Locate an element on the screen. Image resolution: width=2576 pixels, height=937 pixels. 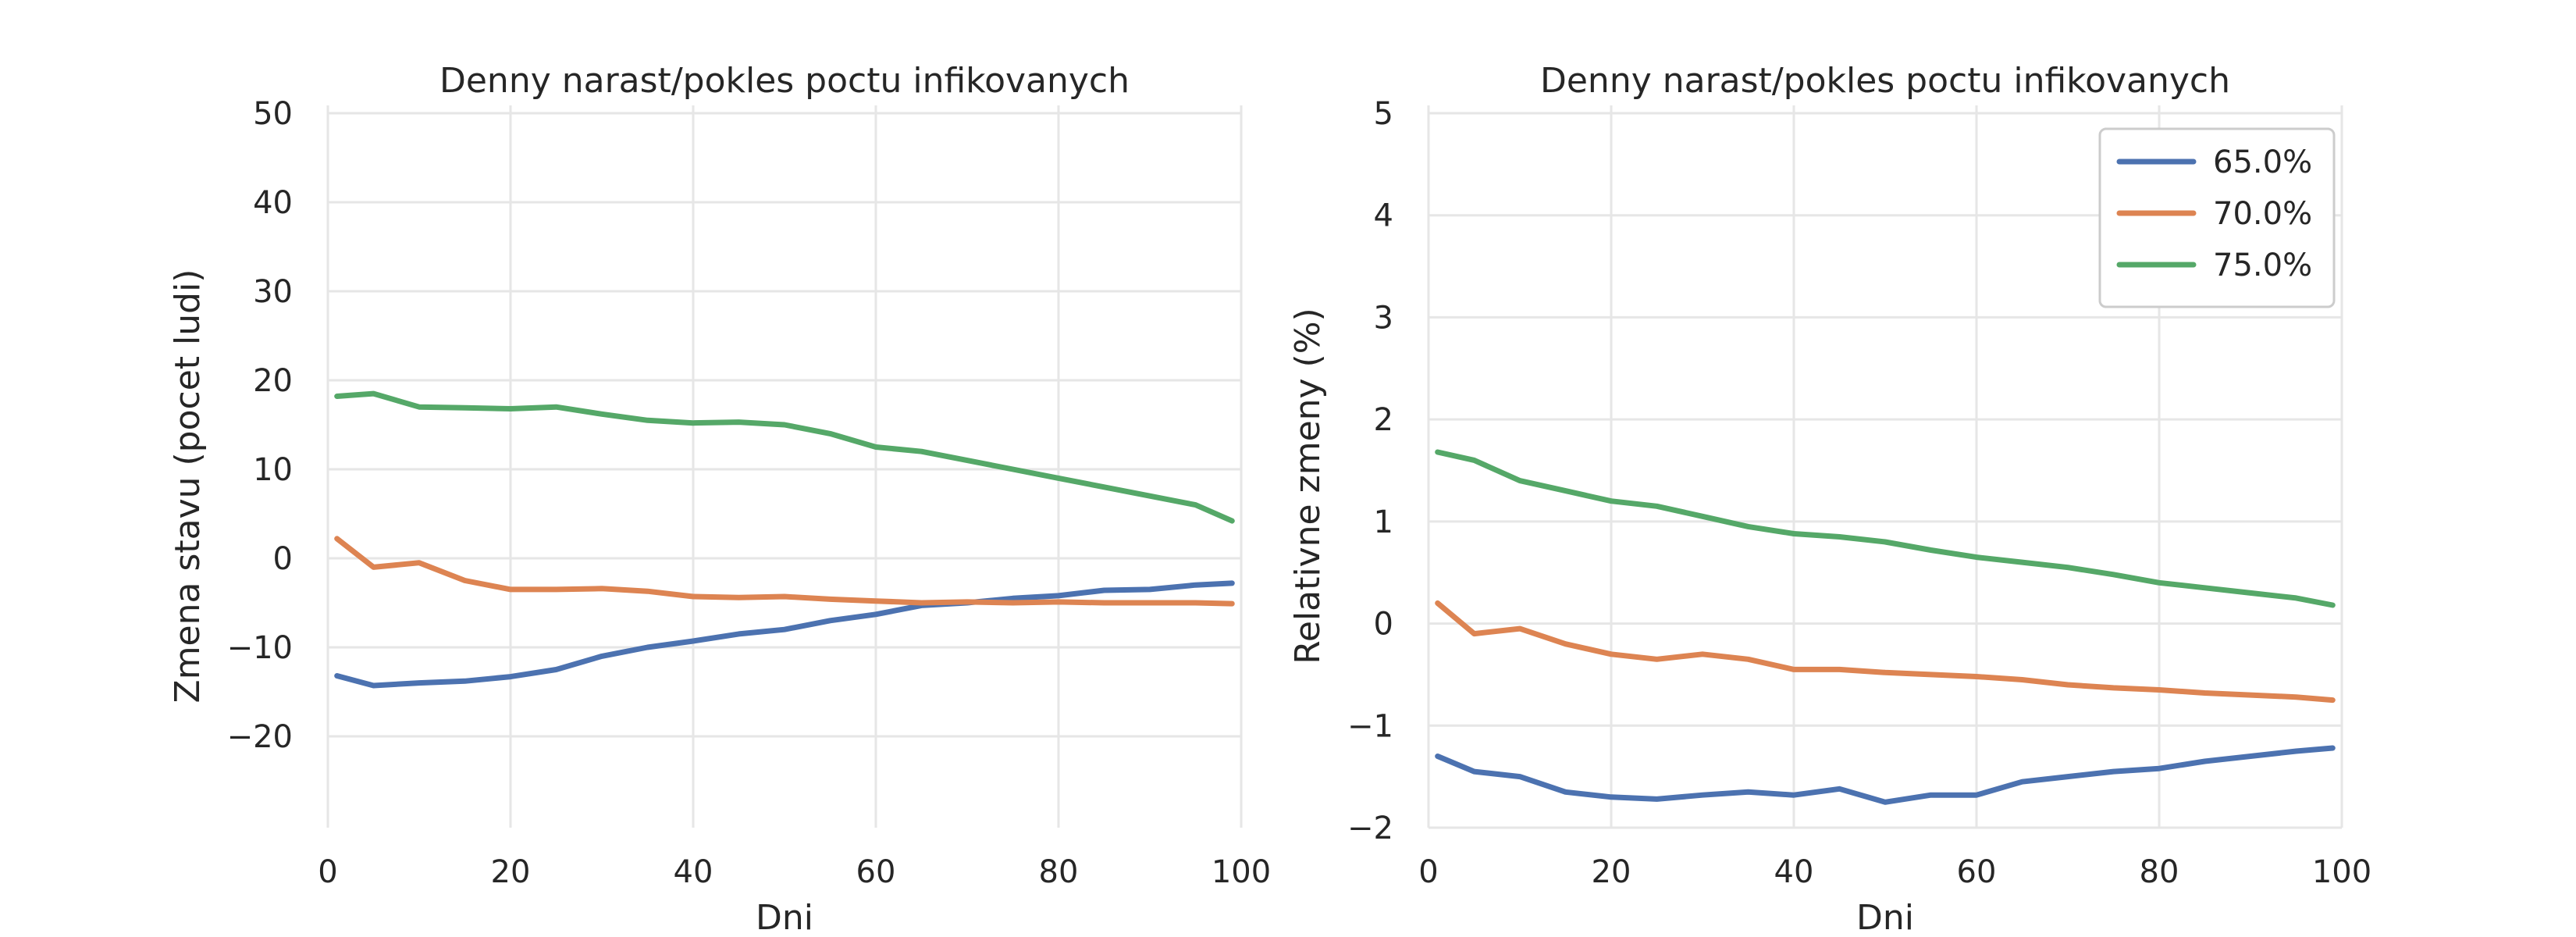
y-axis-label: Zmena stavu (pocet ludi) is located at coordinates (188, 486).